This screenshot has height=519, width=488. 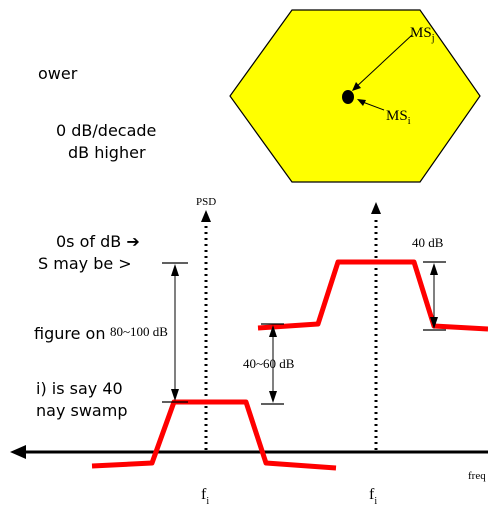 What do you see at coordinates (428, 242) in the screenshot?
I see `right-gap-label: 40 dB` at bounding box center [428, 242].